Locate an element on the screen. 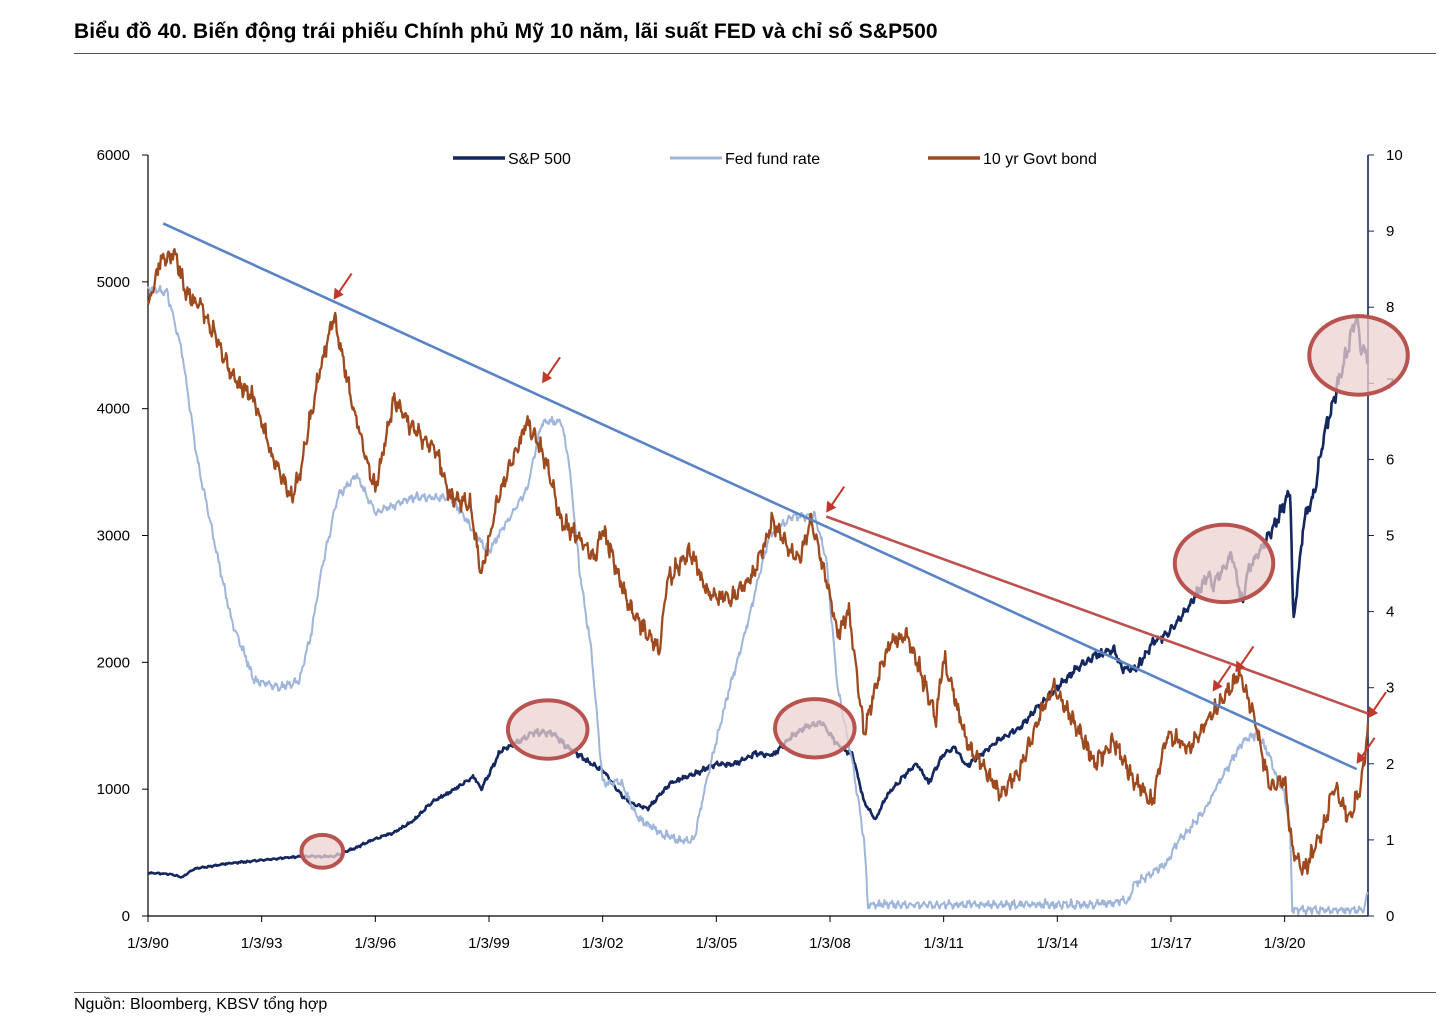 Image resolution: width=1454 pixels, height=1028 pixels. legend-fed-fund-rate-label: Fed fund rate is located at coordinates (772, 159).